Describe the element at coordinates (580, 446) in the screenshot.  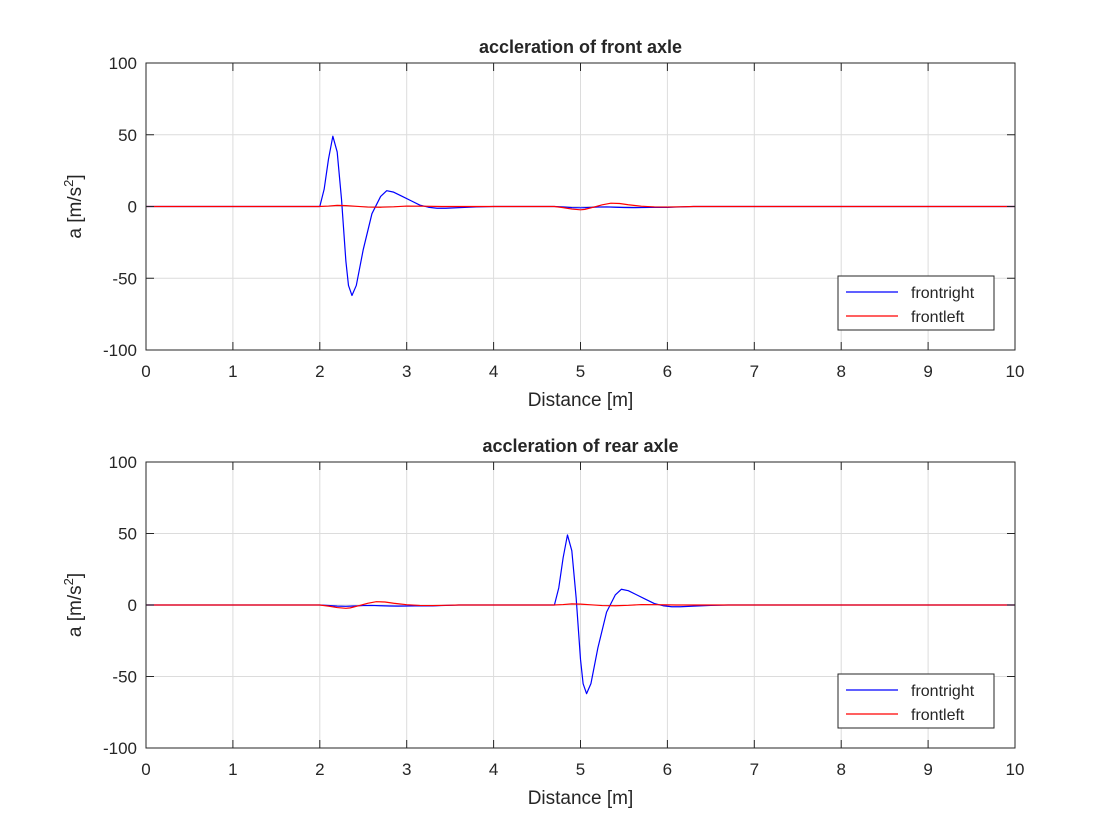
I see `chart-title: accleration of rear axle` at that location.